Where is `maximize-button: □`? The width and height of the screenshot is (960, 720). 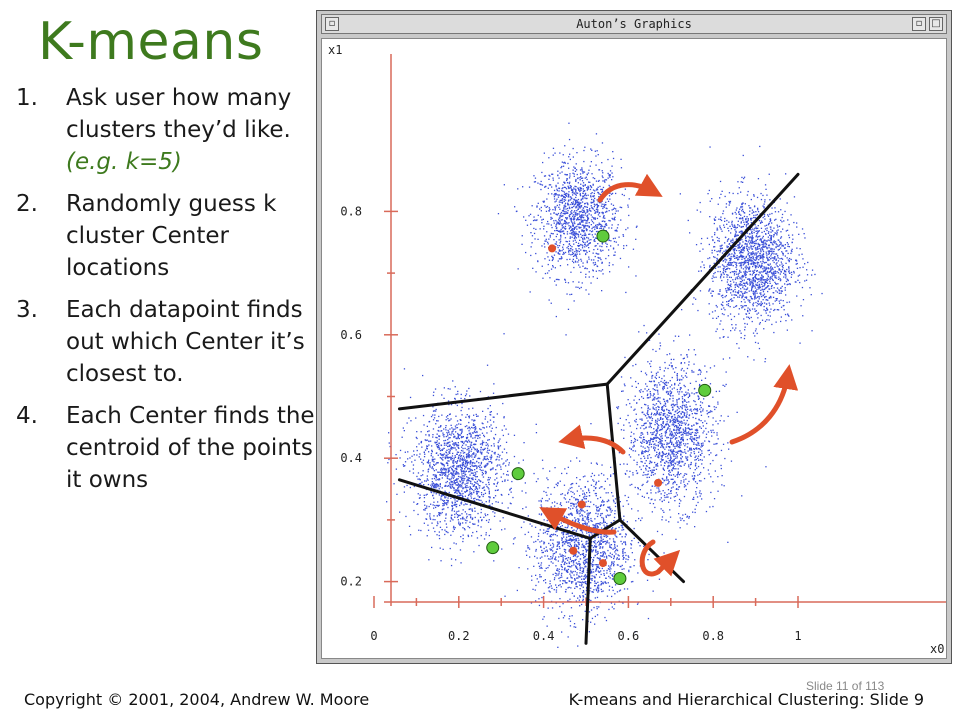
maximize-button: □ is located at coordinates (936, 24).